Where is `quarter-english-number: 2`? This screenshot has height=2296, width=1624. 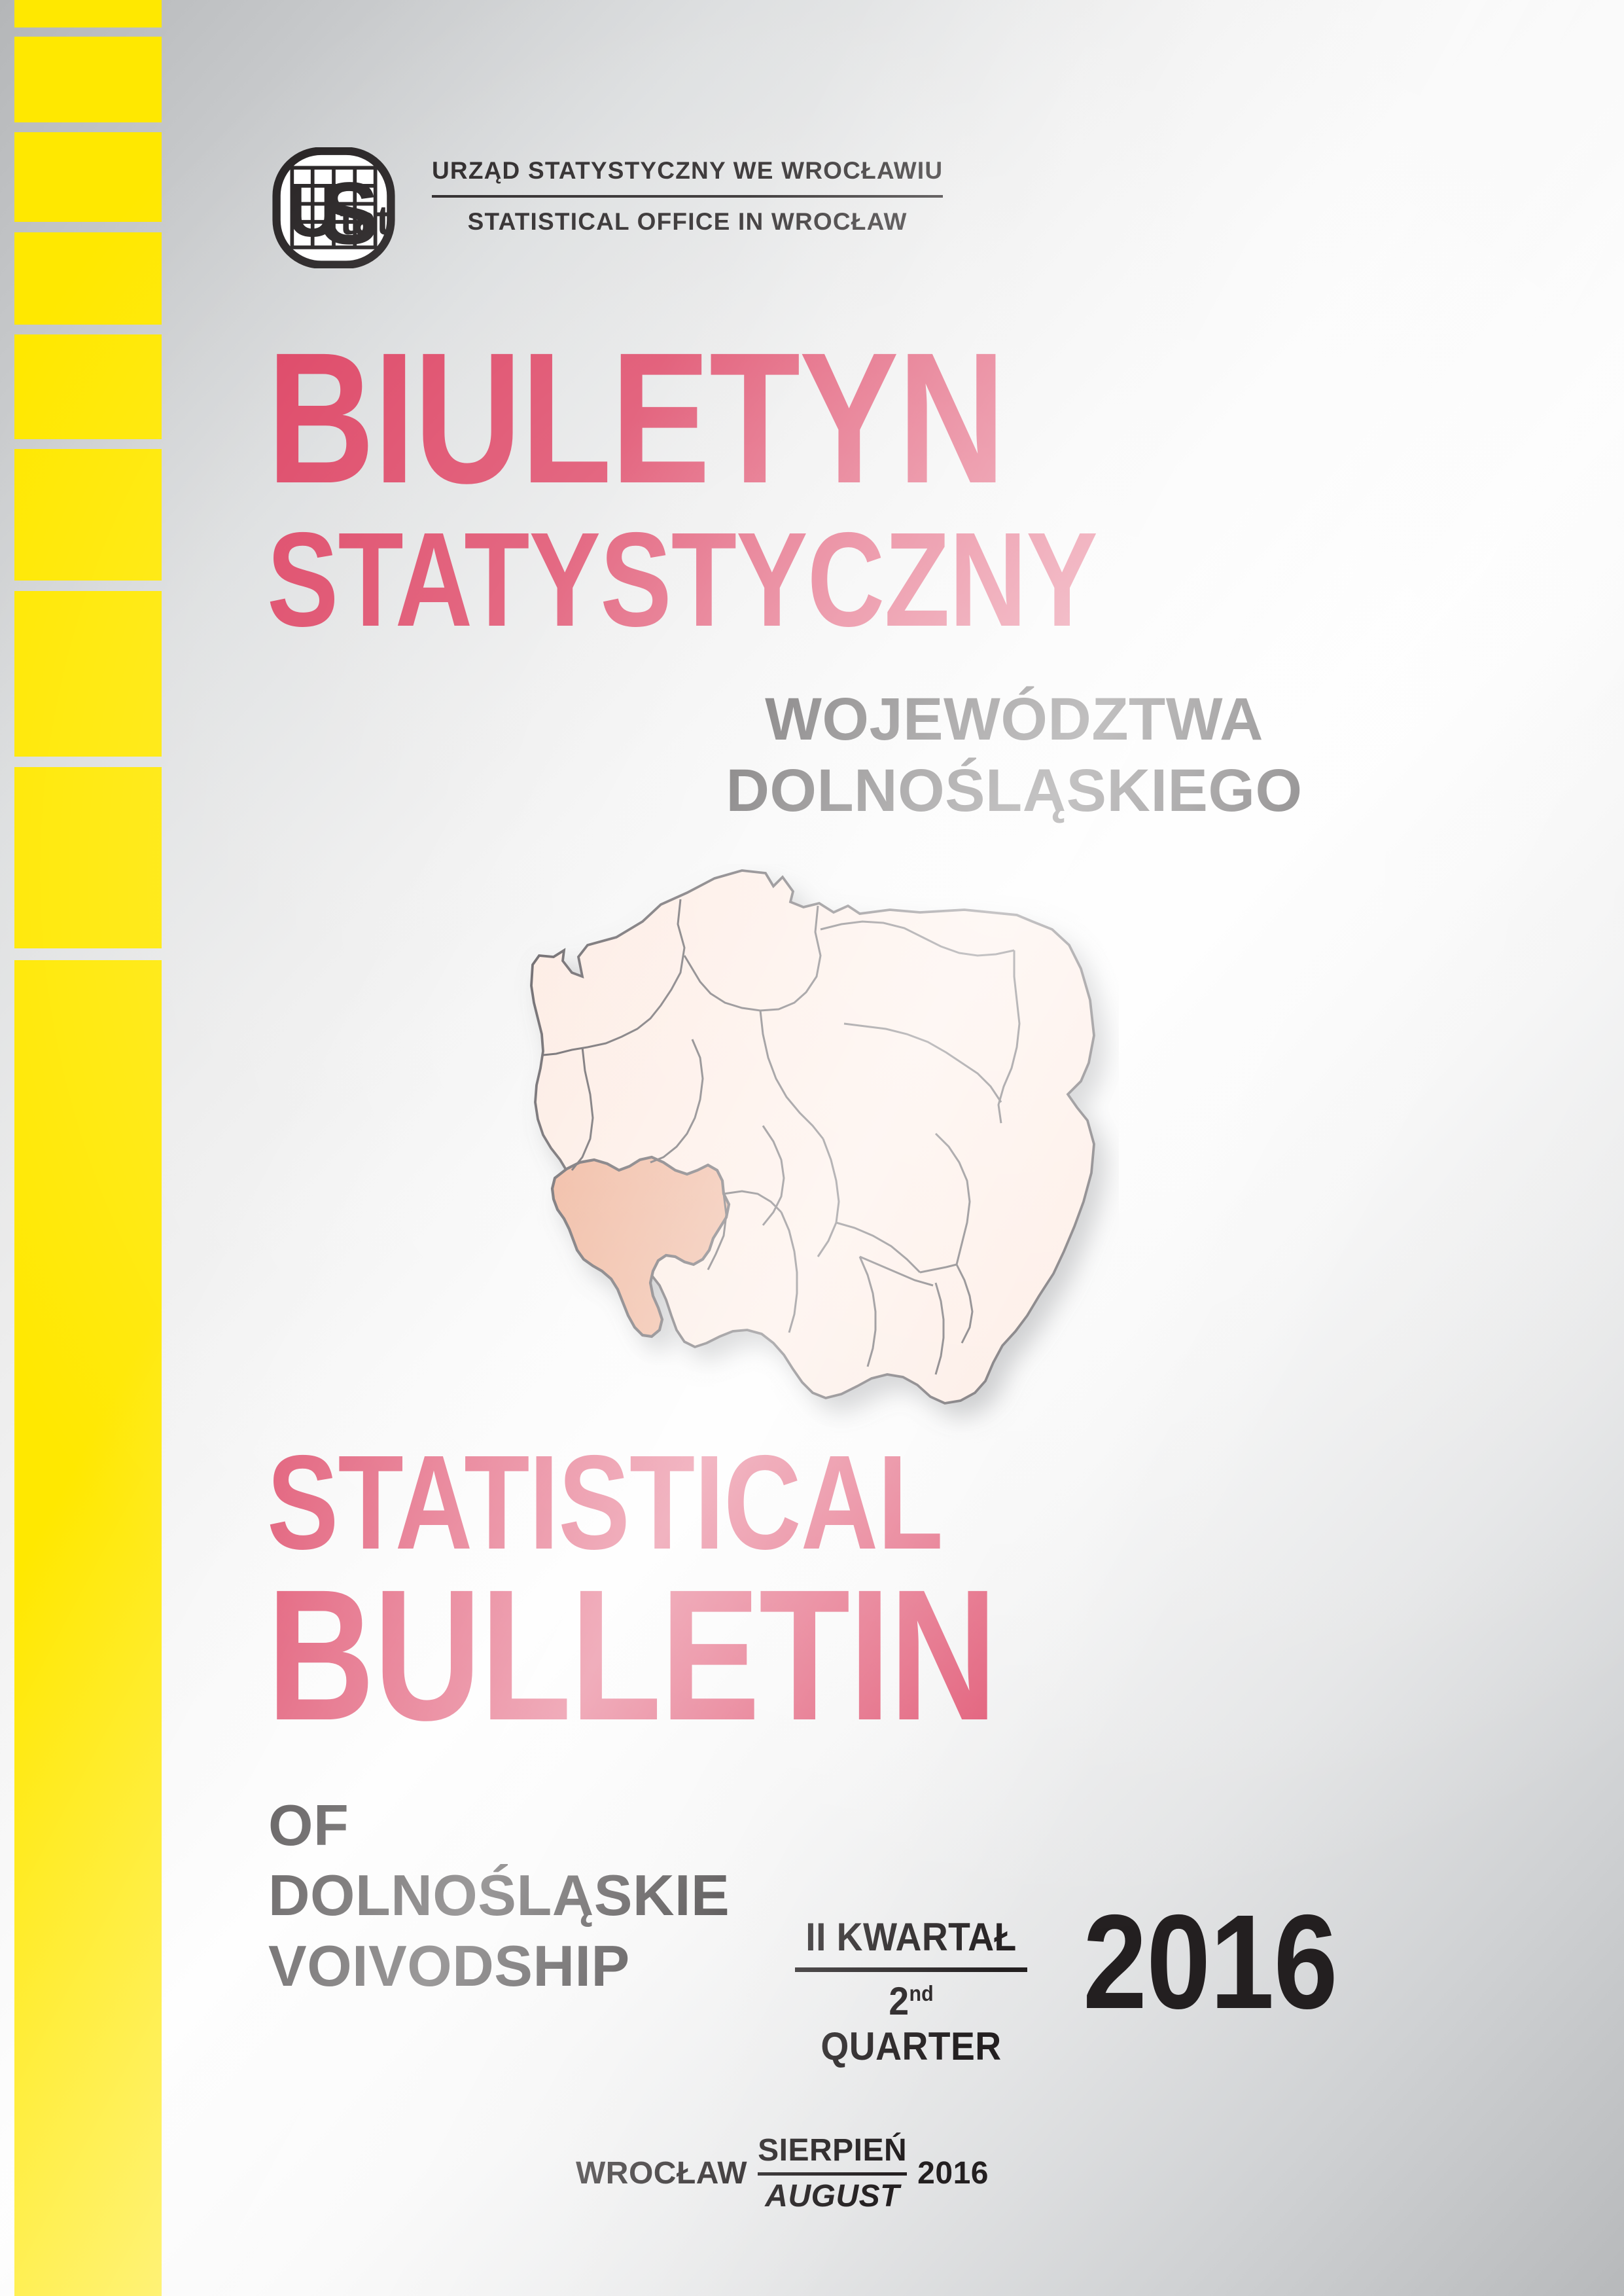
quarter-english-number: 2 is located at coordinates (899, 2001).